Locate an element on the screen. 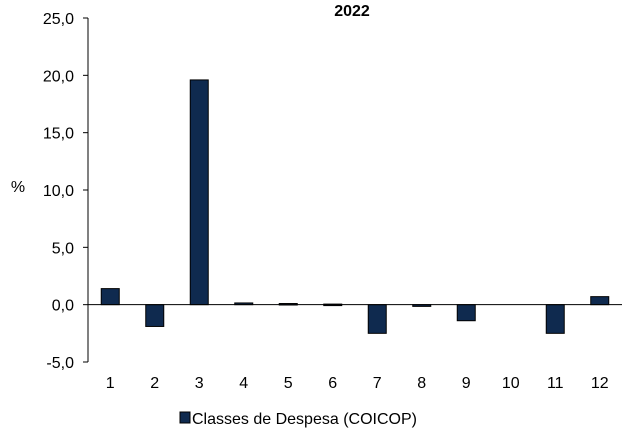 This screenshot has width=622, height=429. y-tick-label: 25,0 is located at coordinates (58, 19).